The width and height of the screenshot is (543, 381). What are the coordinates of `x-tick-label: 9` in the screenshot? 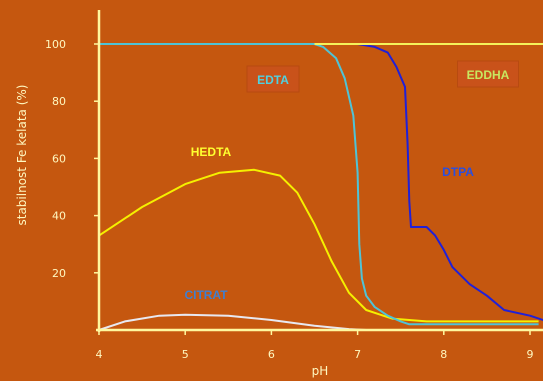 It's located at (530, 354).